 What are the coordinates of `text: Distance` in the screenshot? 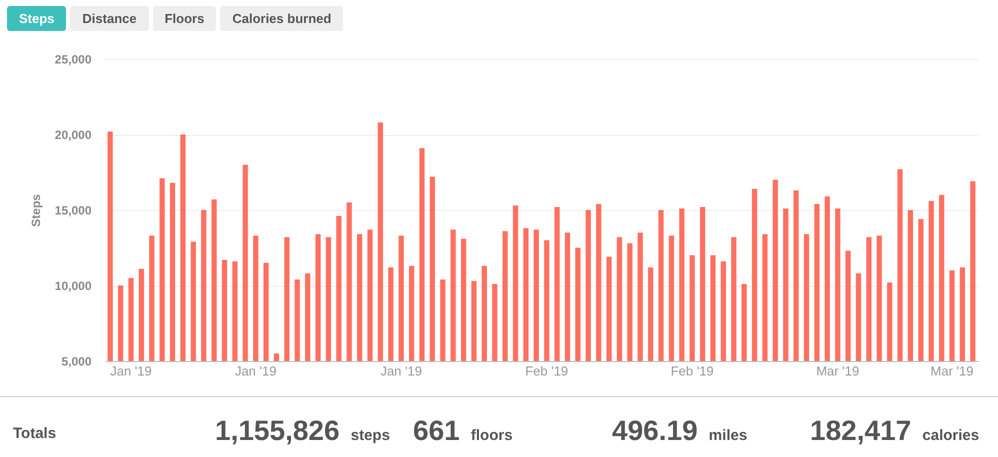 It's located at (109, 18).